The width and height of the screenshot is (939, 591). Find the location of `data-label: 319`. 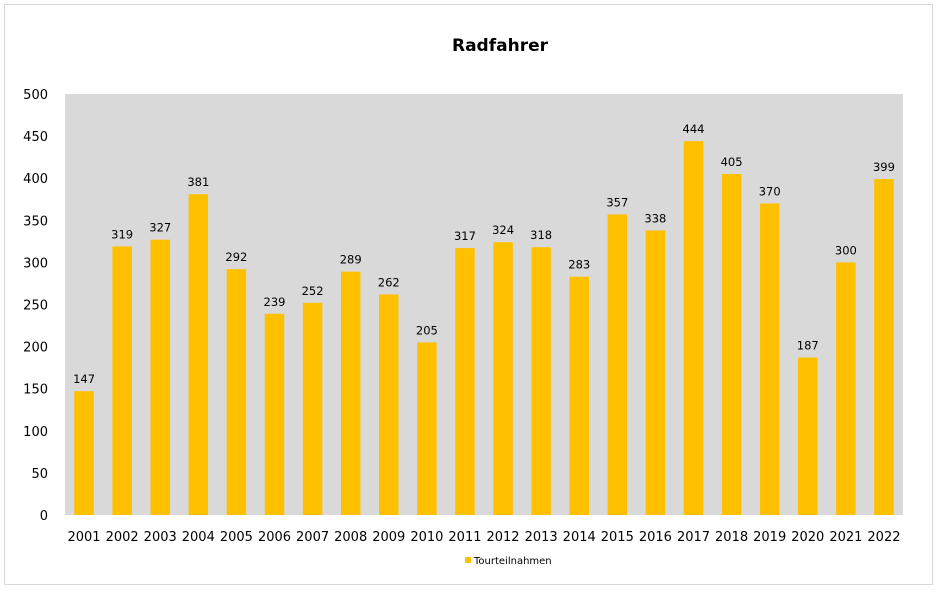

data-label: 319 is located at coordinates (122, 234).